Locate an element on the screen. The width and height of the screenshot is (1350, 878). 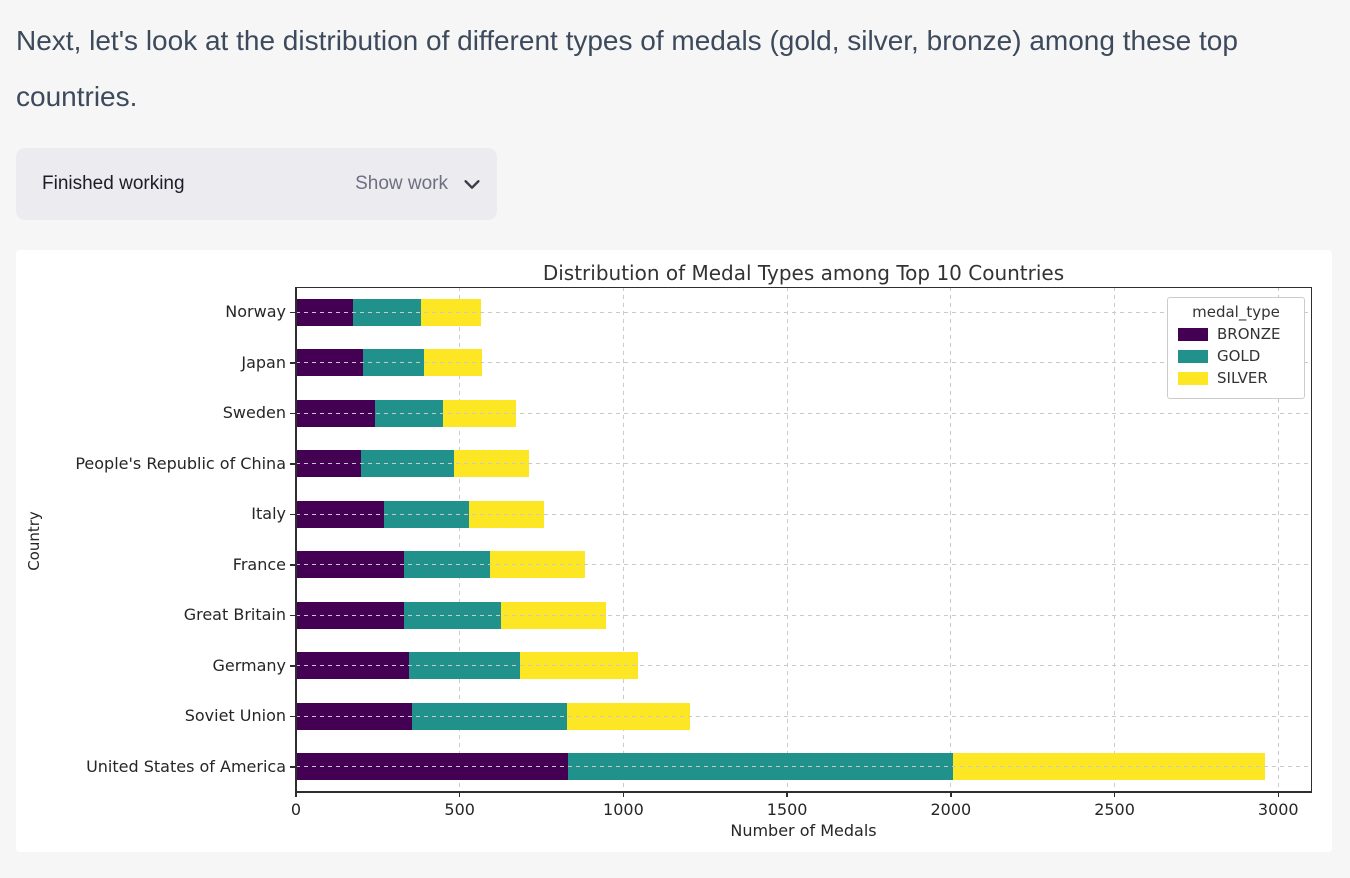
legend-item-gold: GOLD is located at coordinates (1237, 356).